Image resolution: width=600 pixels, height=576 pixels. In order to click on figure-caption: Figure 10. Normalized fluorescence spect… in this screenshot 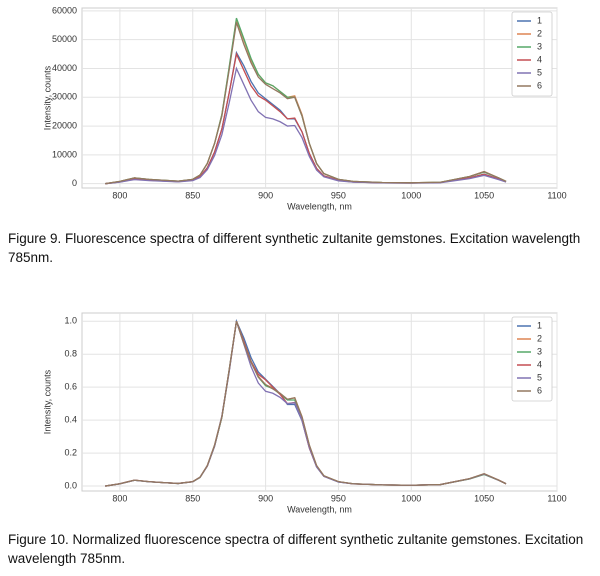, I will do `click(296, 549)`.